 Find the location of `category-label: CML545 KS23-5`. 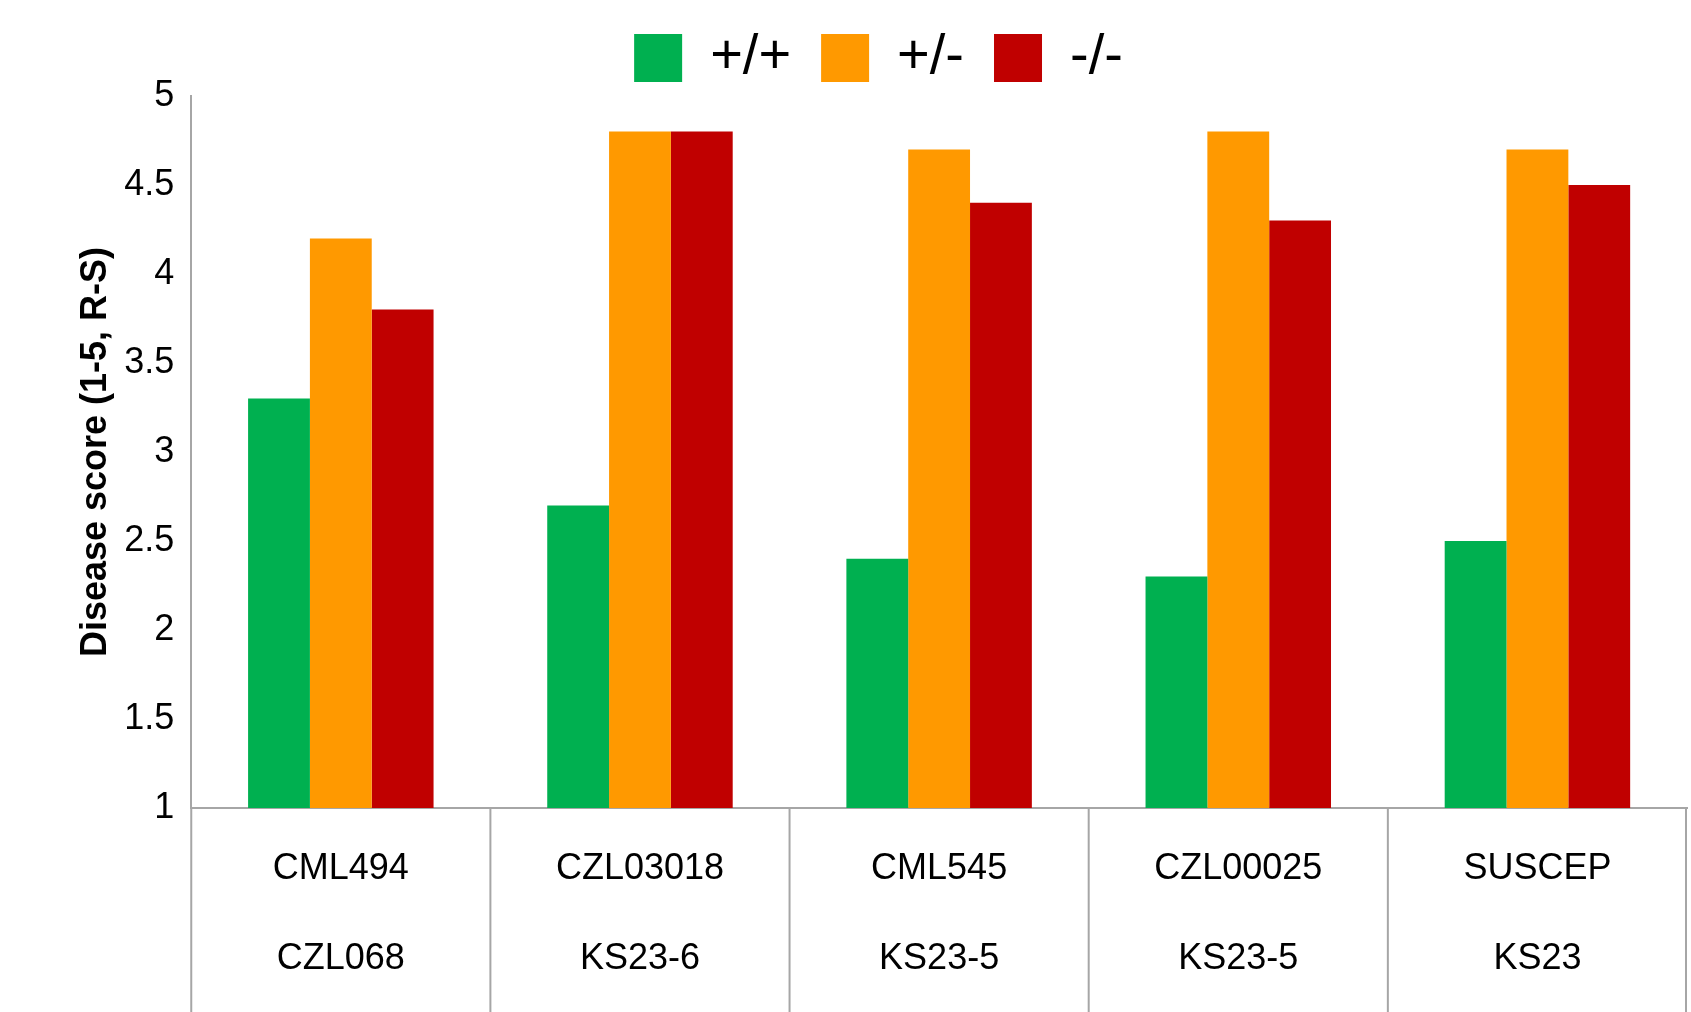

category-label: CML545 KS23-5 is located at coordinates (939, 911).